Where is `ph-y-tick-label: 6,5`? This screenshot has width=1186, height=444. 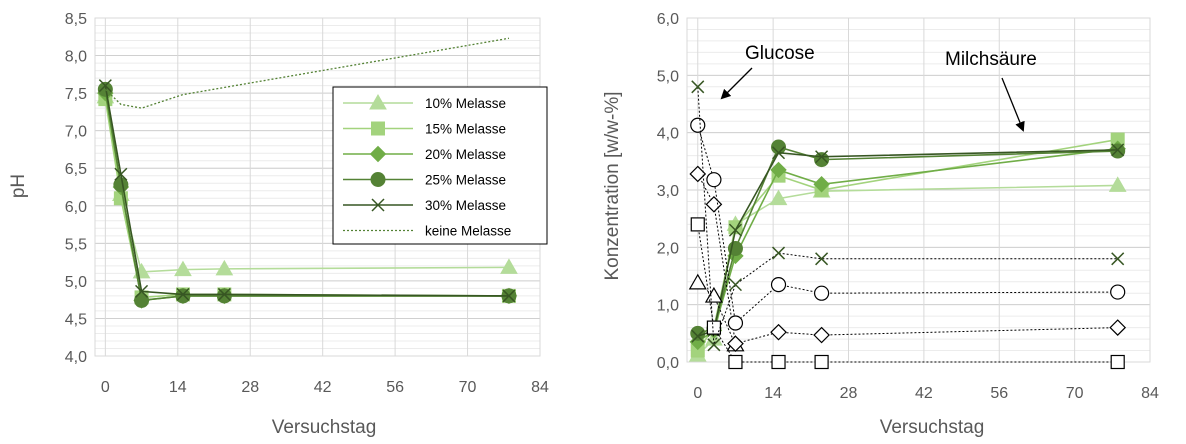
ph-y-tick-label: 6,5 is located at coordinates (76, 169).